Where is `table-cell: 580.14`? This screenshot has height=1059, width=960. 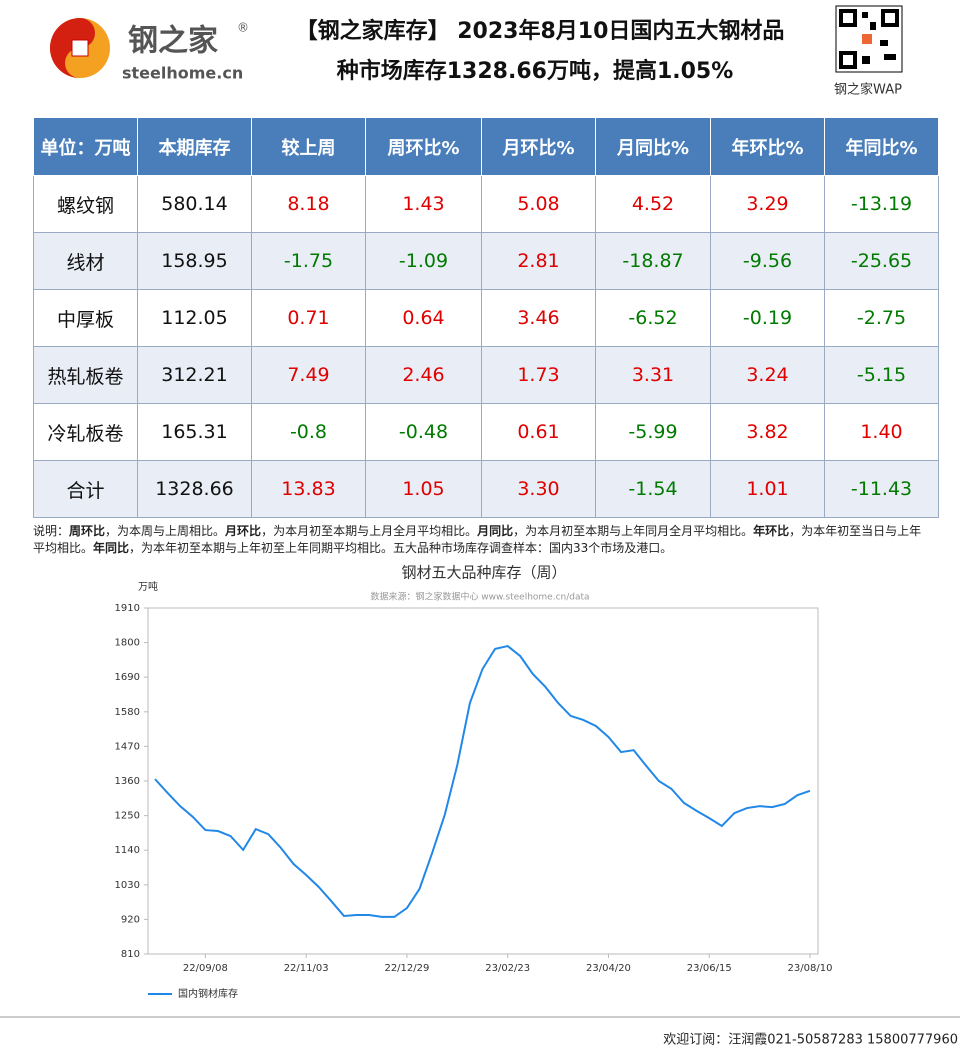 table-cell: 580.14 is located at coordinates (194, 204).